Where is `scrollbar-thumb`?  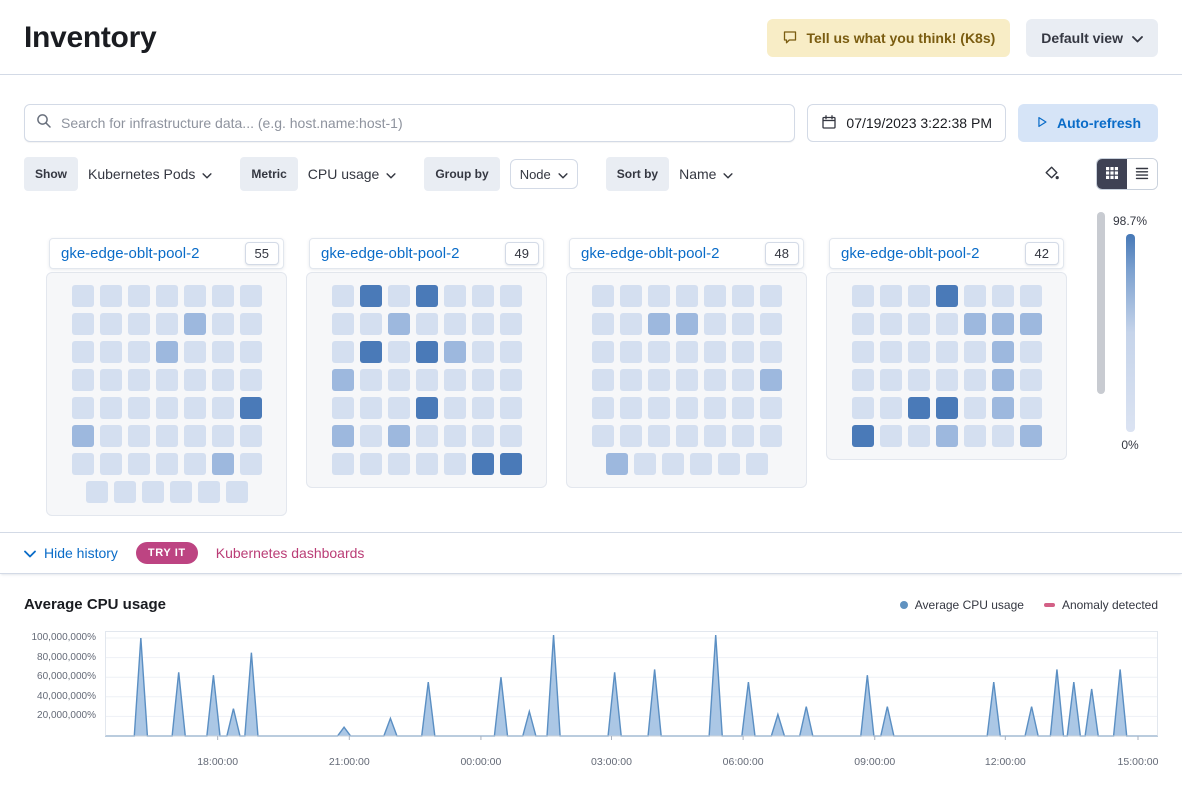
scrollbar-thumb is located at coordinates (1101, 303).